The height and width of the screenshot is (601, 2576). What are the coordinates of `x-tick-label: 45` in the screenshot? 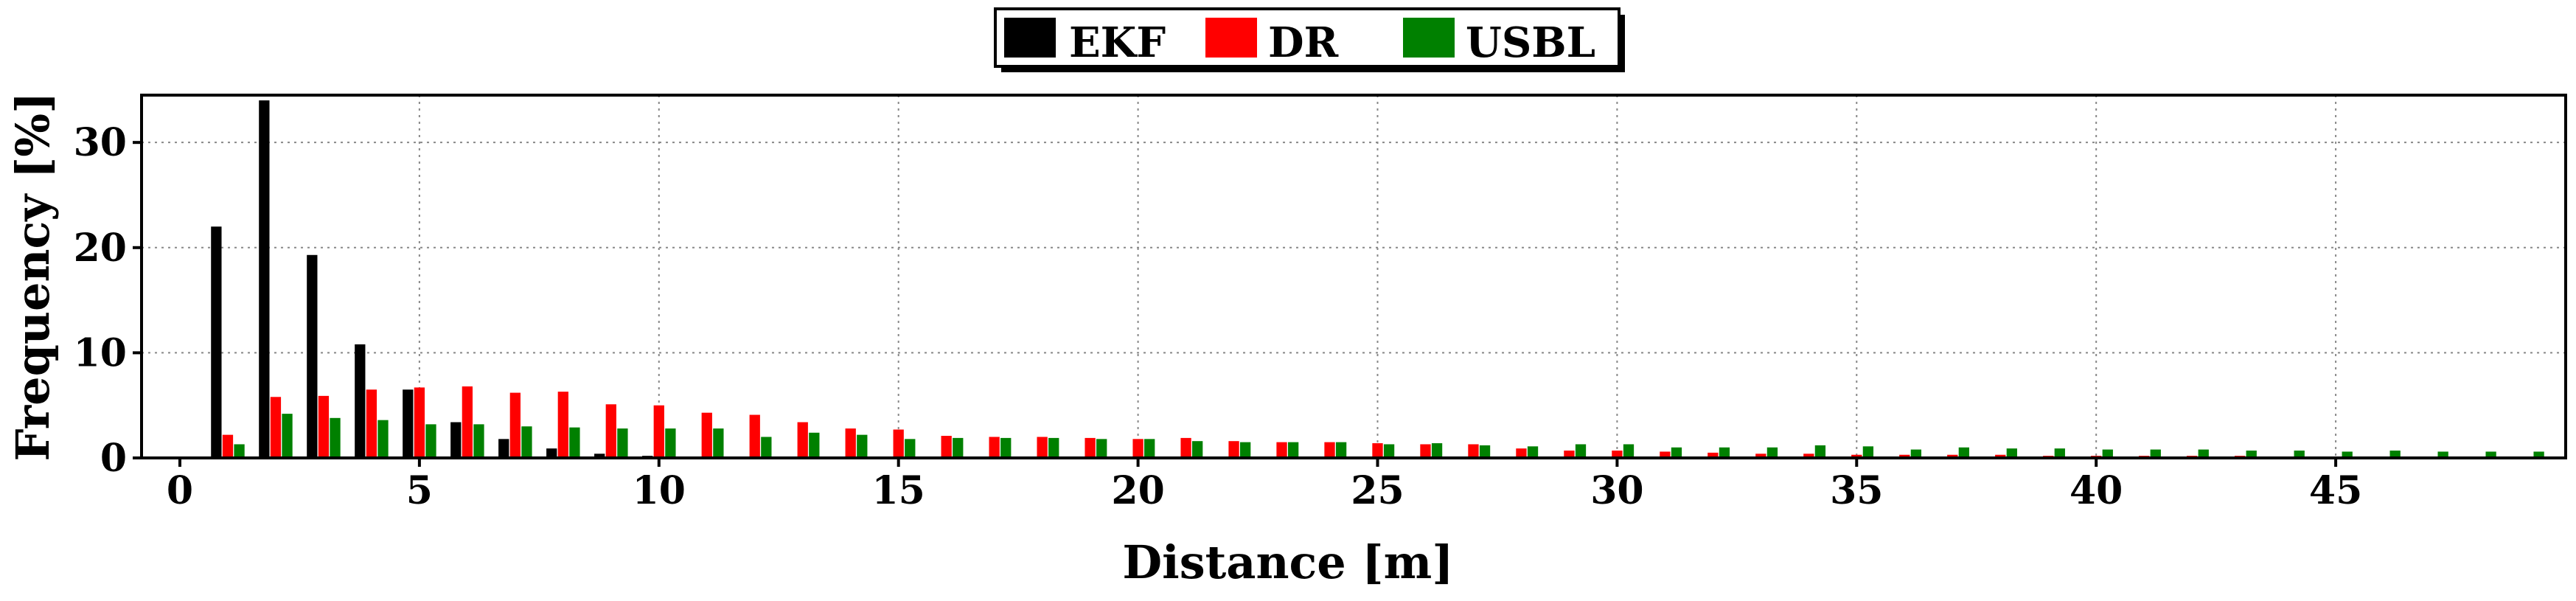 It's located at (2336, 490).